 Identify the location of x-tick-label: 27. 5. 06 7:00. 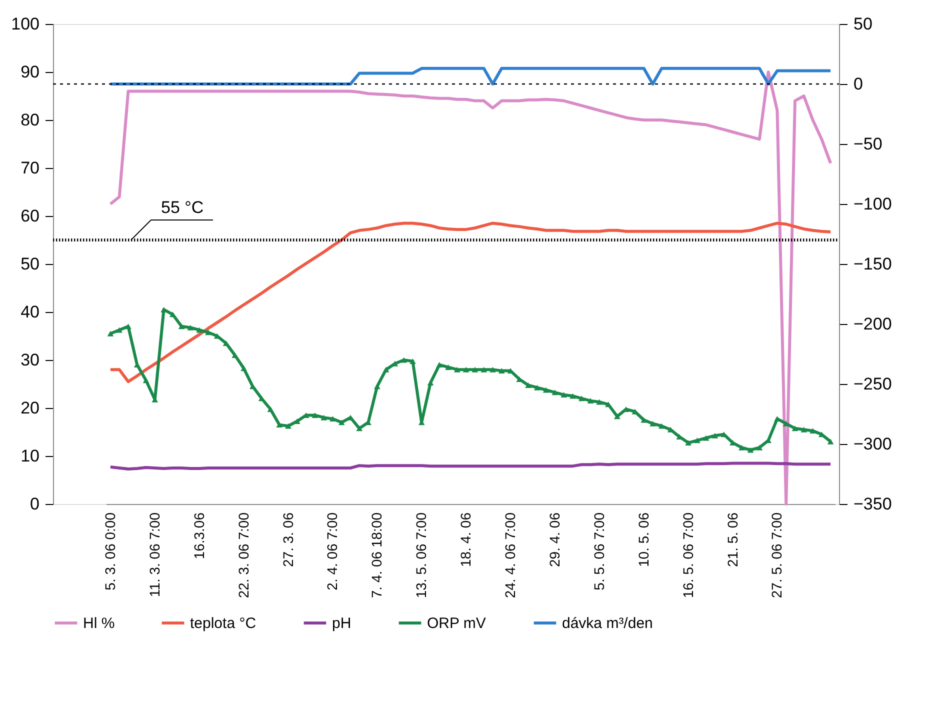
(776, 555).